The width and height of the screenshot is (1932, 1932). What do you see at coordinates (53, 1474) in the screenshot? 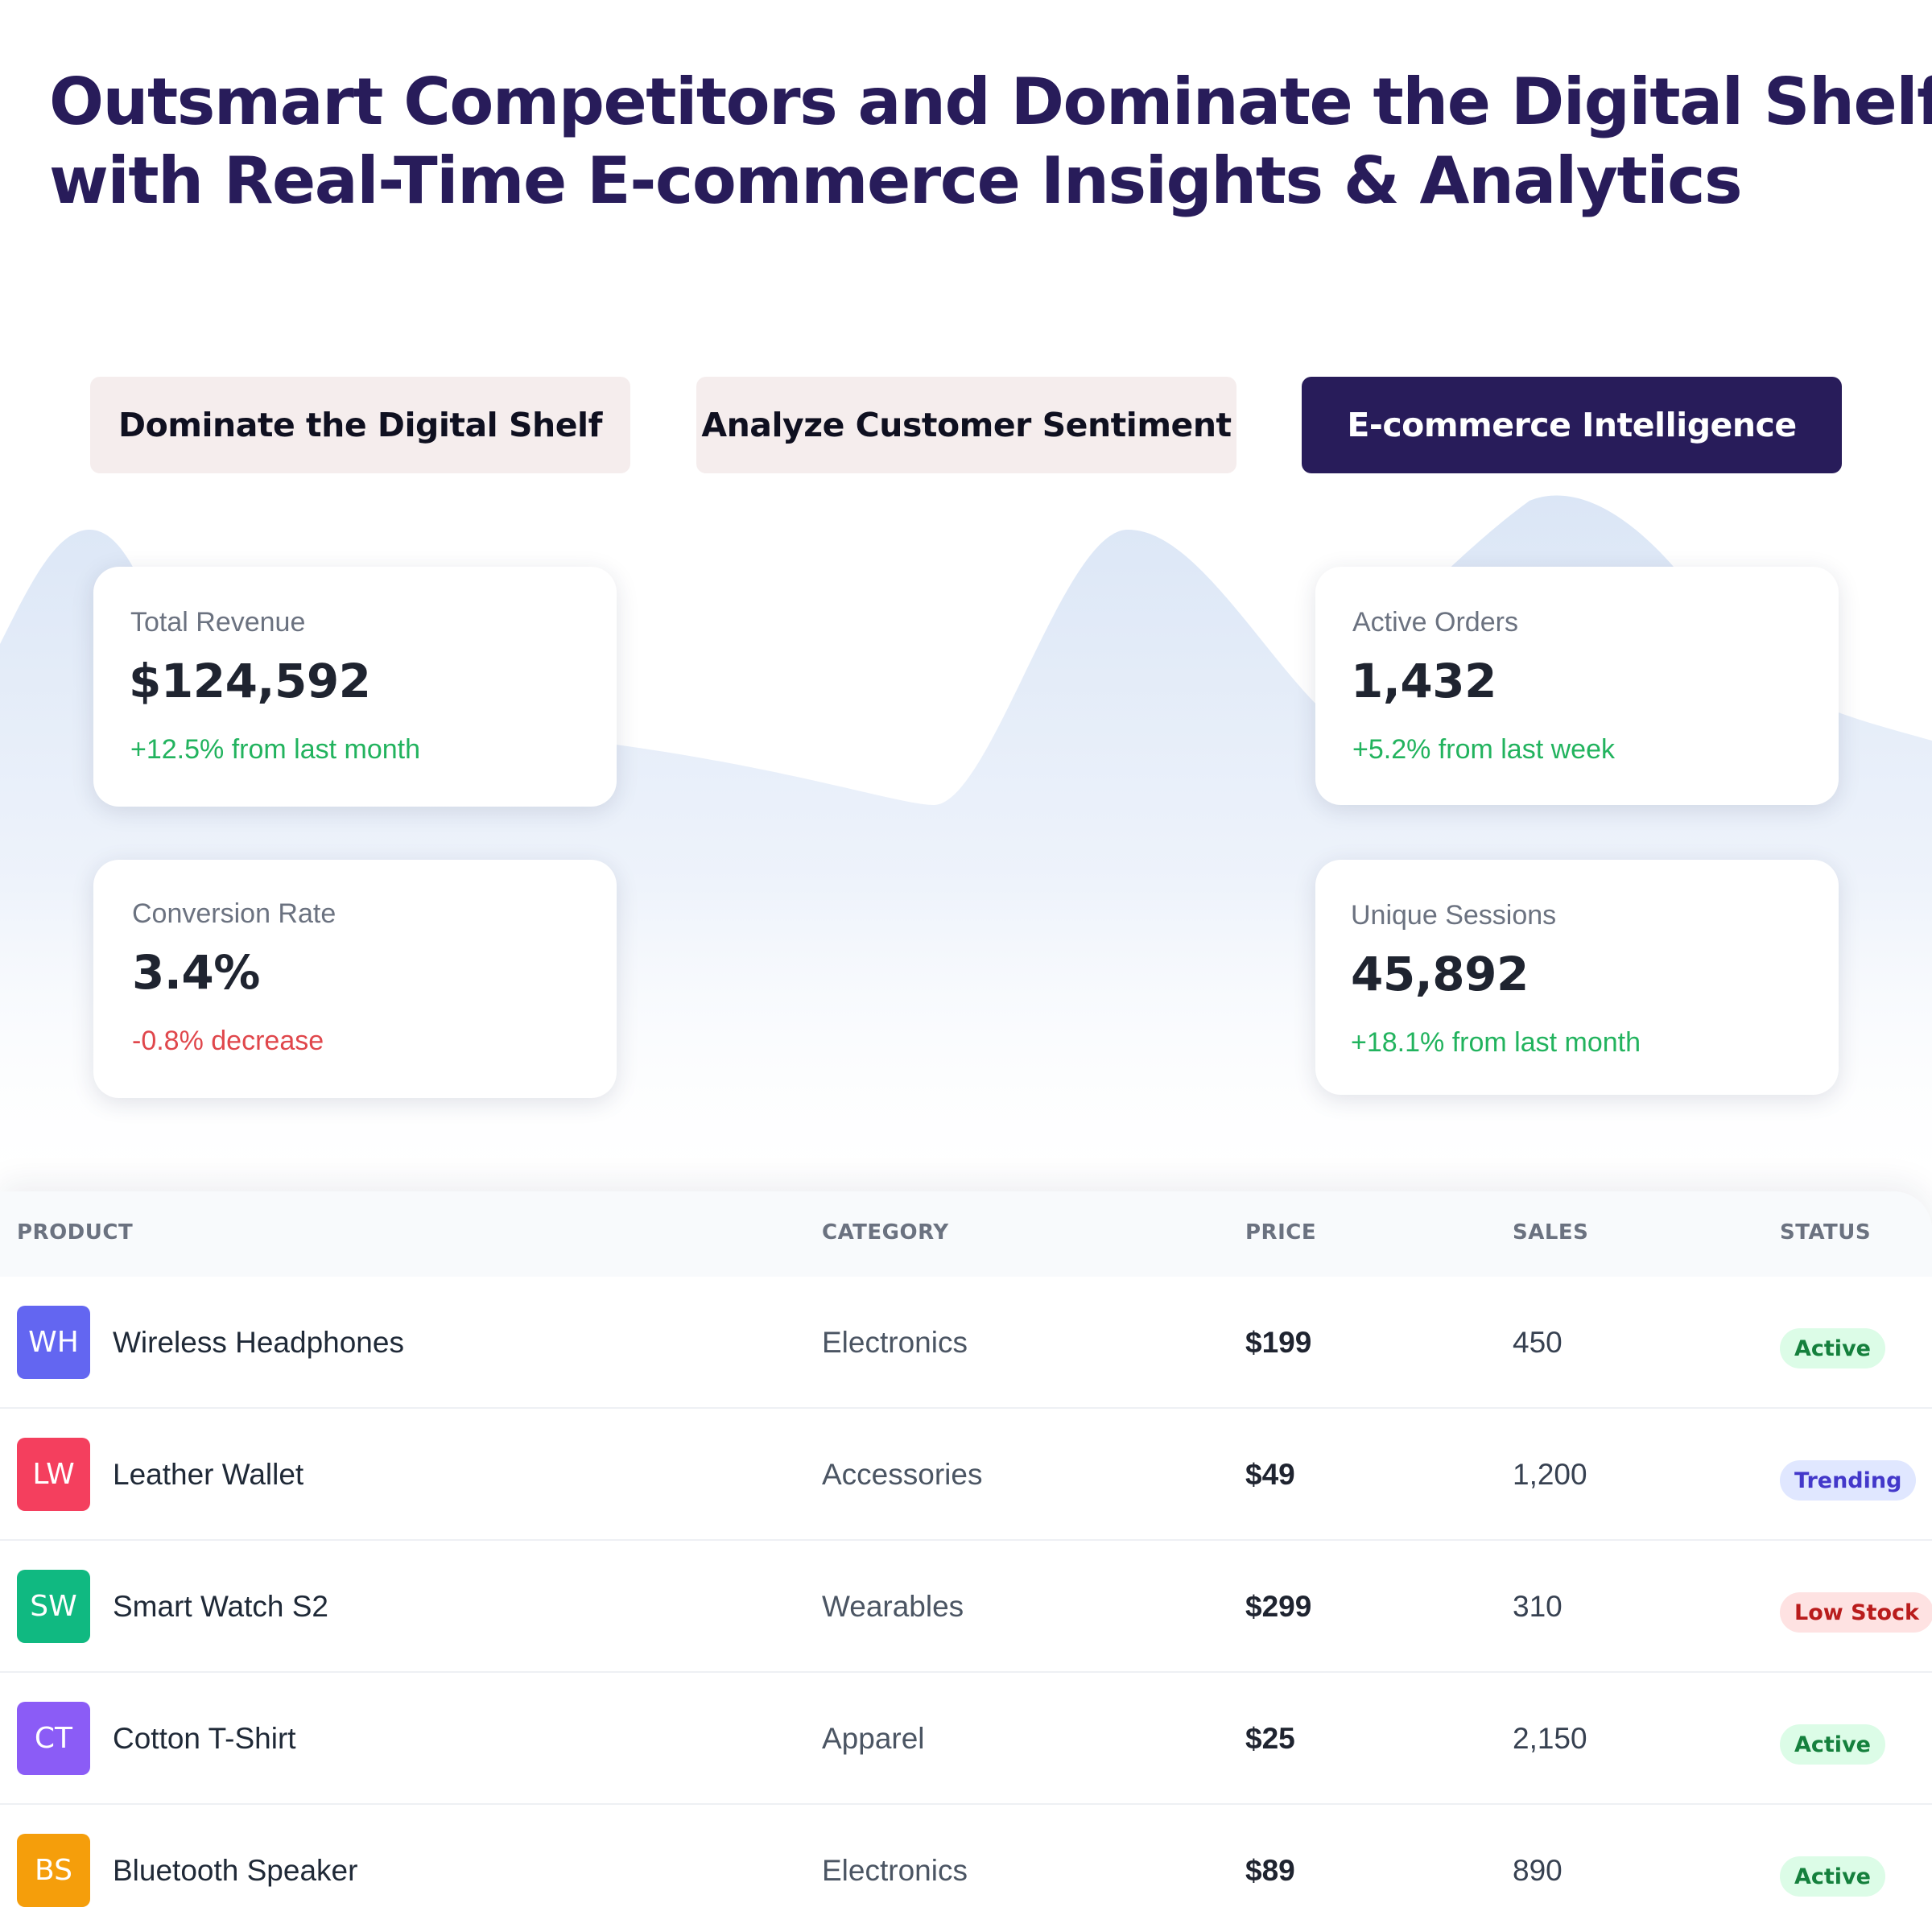
I see `product-avatar: LW` at bounding box center [53, 1474].